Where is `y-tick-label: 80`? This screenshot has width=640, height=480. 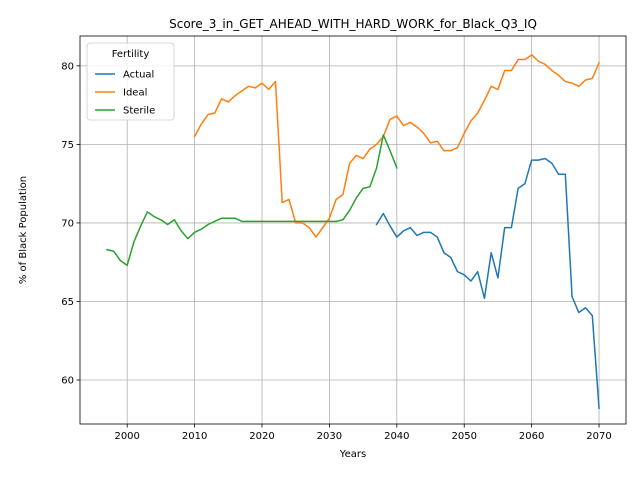 y-tick-label: 80 is located at coordinates (67, 66).